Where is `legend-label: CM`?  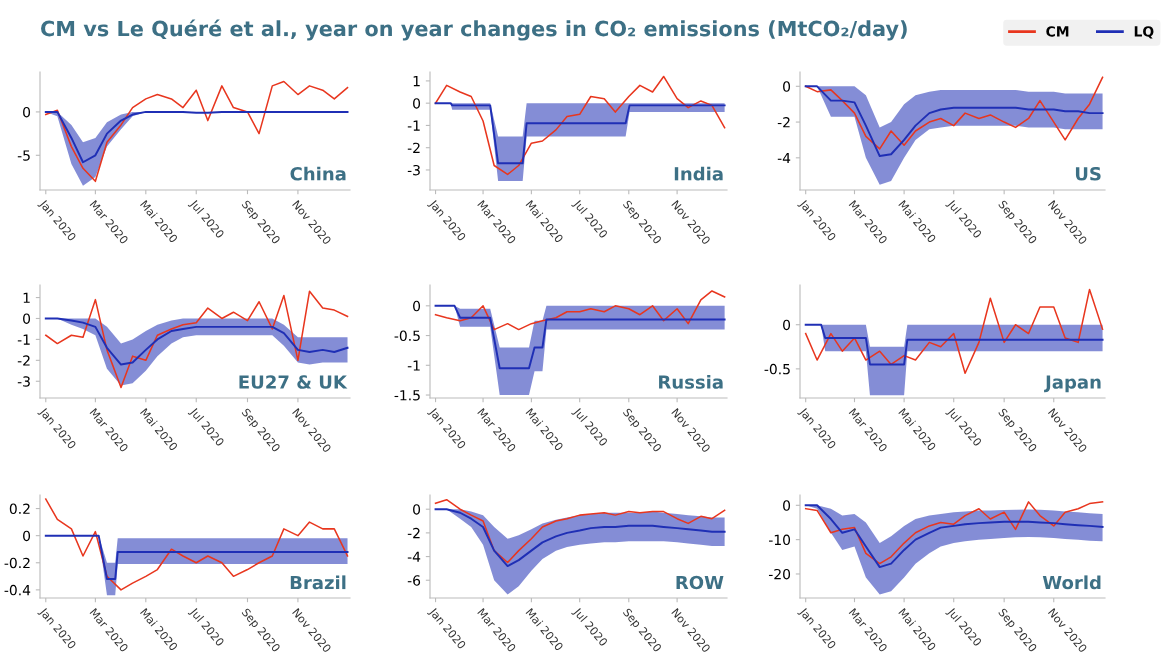
legend-label: CM is located at coordinates (1057, 31).